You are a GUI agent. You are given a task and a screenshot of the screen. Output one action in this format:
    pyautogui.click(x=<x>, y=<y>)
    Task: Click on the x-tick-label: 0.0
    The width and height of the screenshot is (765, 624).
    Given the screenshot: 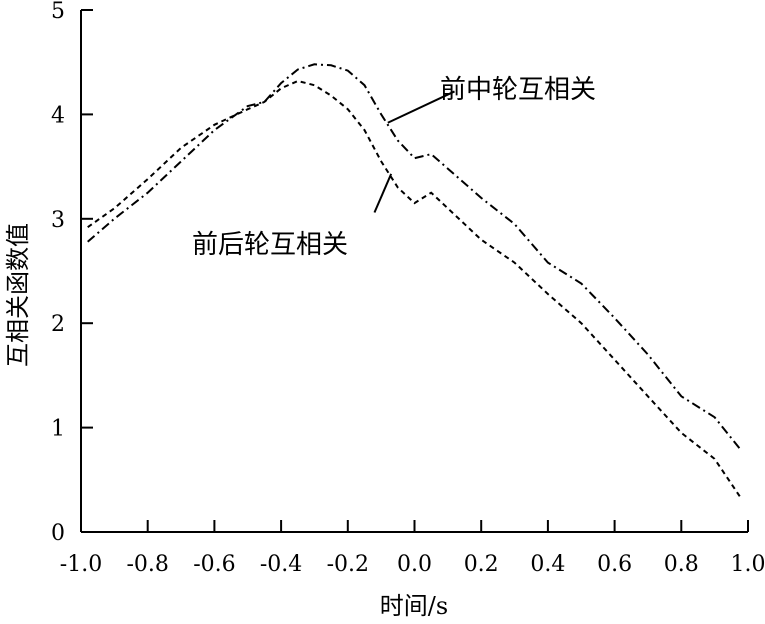 What is the action you would take?
    pyautogui.click(x=414, y=564)
    